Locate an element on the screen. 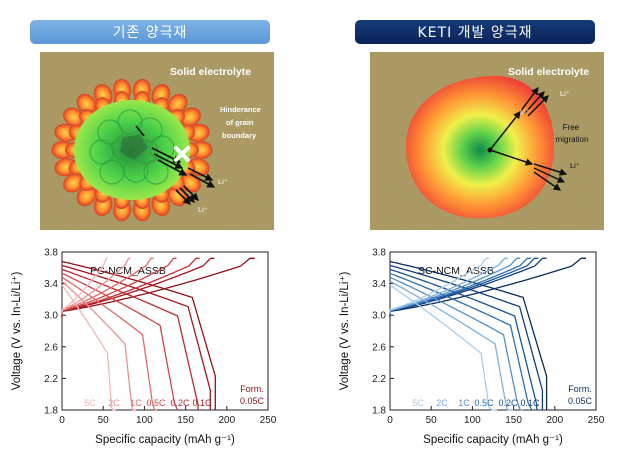 Image resolution: width=639 pixels, height=462 pixels. chart-title: SC-NCM_ASSB is located at coordinates (456, 271).